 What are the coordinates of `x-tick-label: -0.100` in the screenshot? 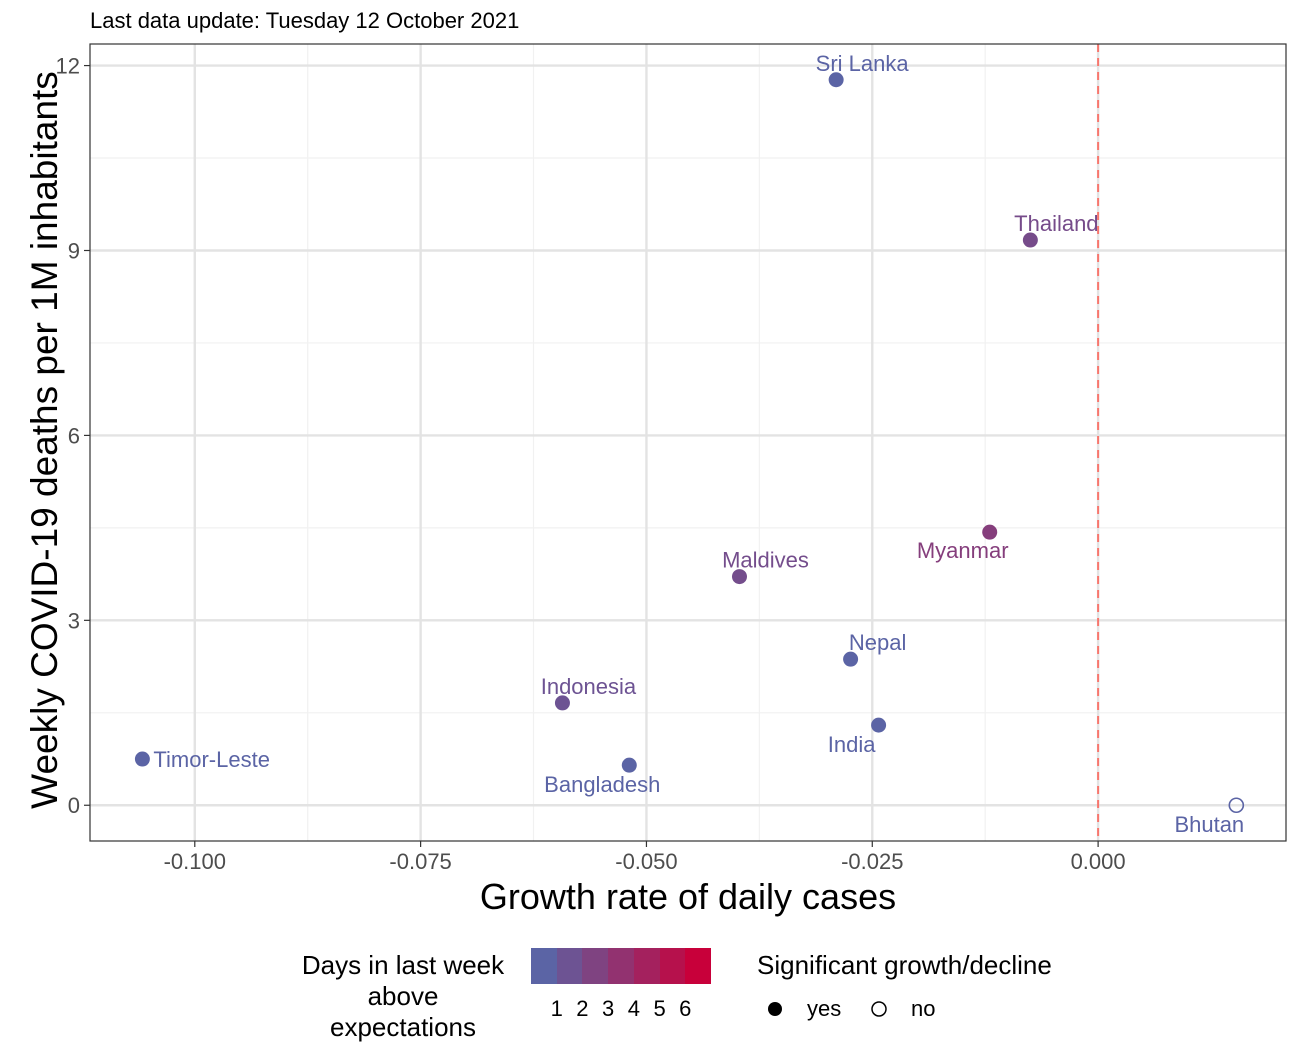 It's located at (195, 861).